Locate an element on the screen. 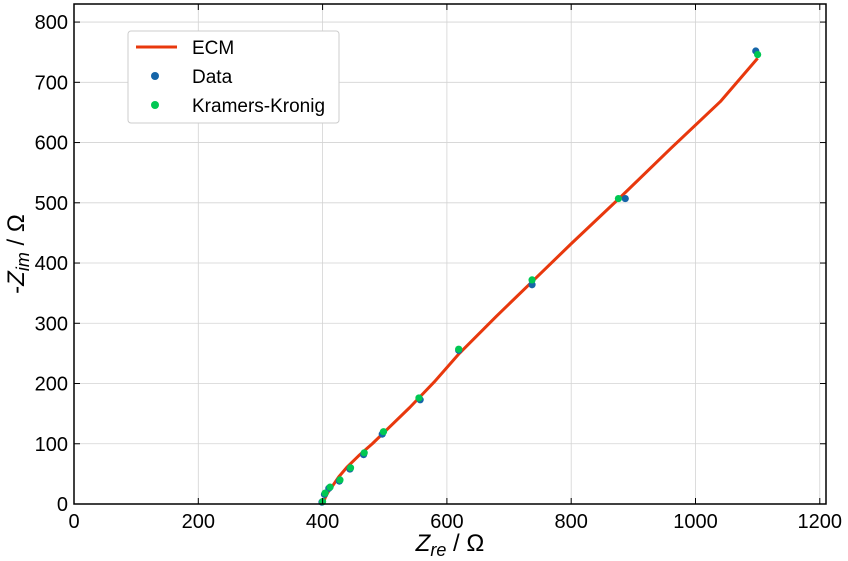 The width and height of the screenshot is (848, 561). x-axis-label-sub: re is located at coordinates (438, 550).